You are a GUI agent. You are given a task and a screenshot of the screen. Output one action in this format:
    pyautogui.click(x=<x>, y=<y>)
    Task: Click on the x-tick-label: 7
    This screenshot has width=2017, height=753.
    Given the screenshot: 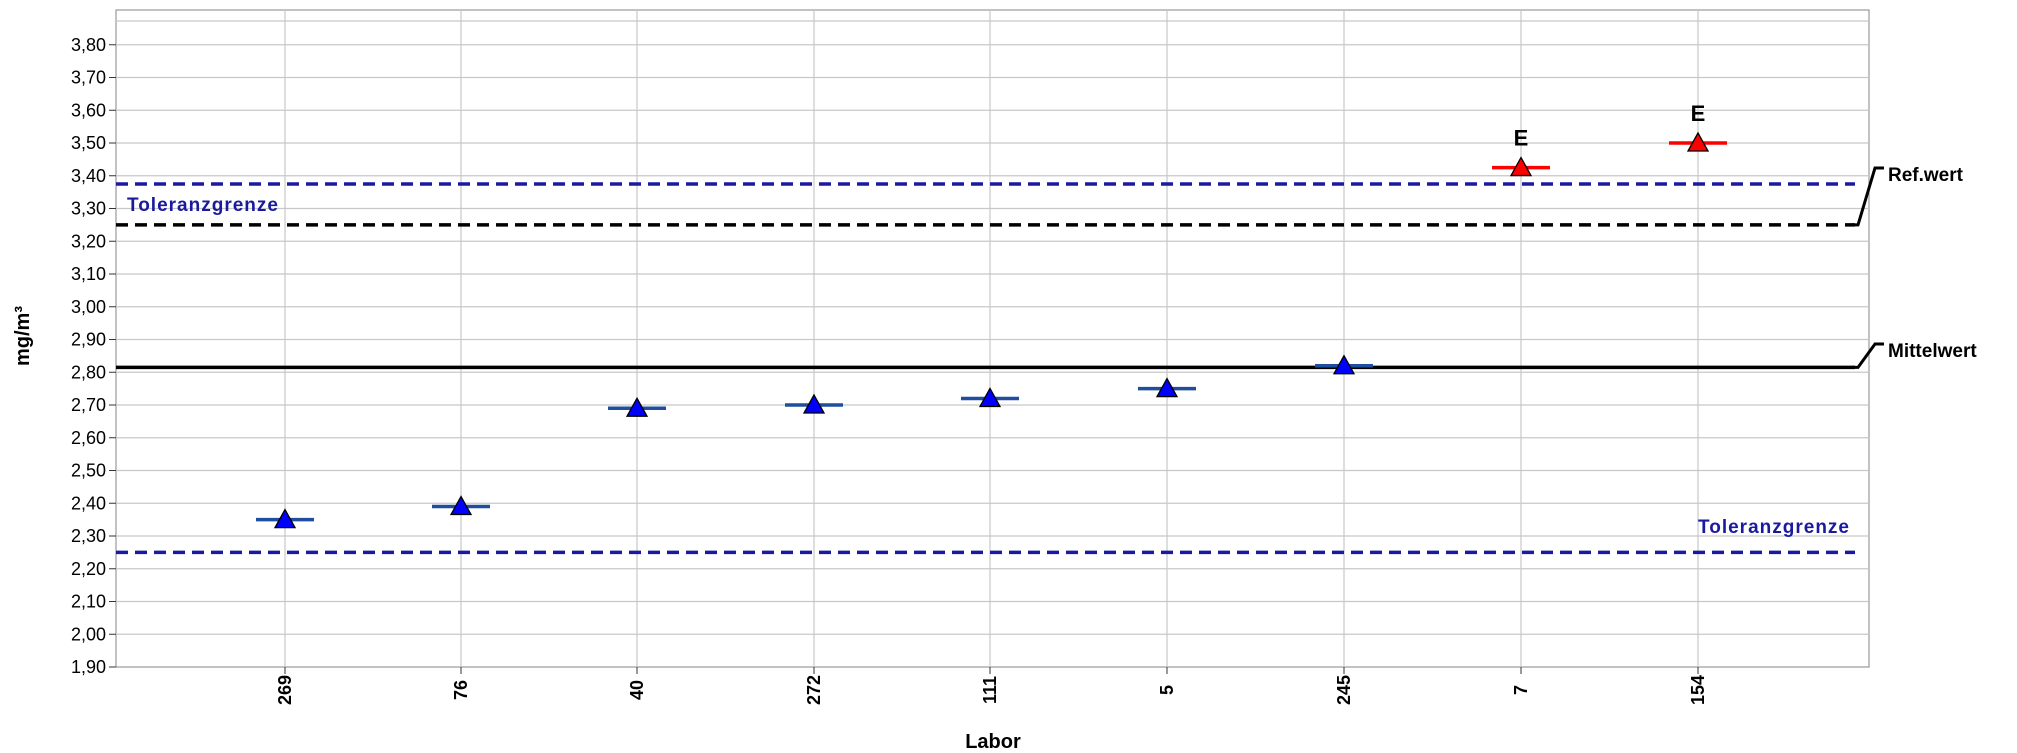 What is the action you would take?
    pyautogui.click(x=1521, y=690)
    